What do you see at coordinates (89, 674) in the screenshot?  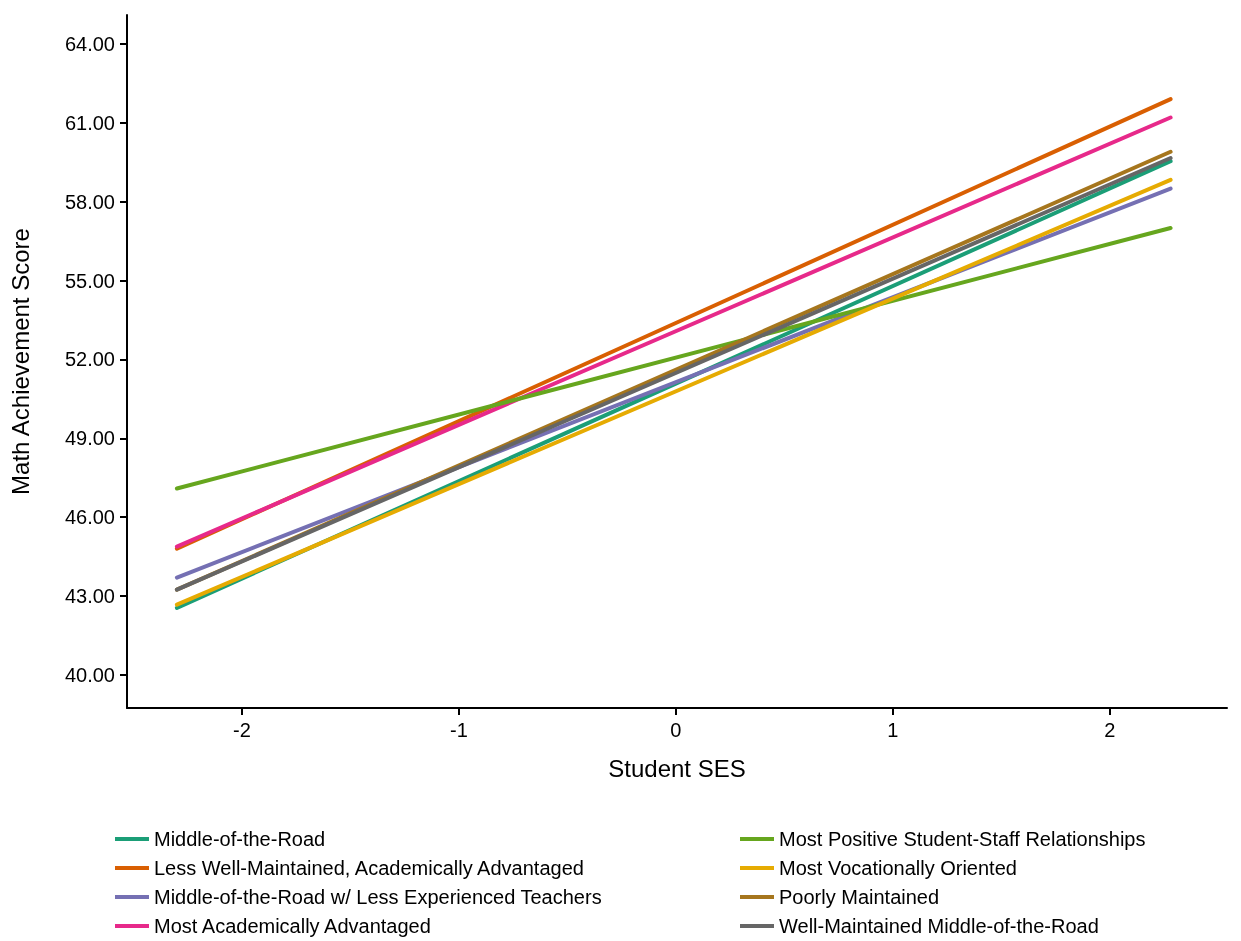 I see `y-tick-label: 40.00` at bounding box center [89, 674].